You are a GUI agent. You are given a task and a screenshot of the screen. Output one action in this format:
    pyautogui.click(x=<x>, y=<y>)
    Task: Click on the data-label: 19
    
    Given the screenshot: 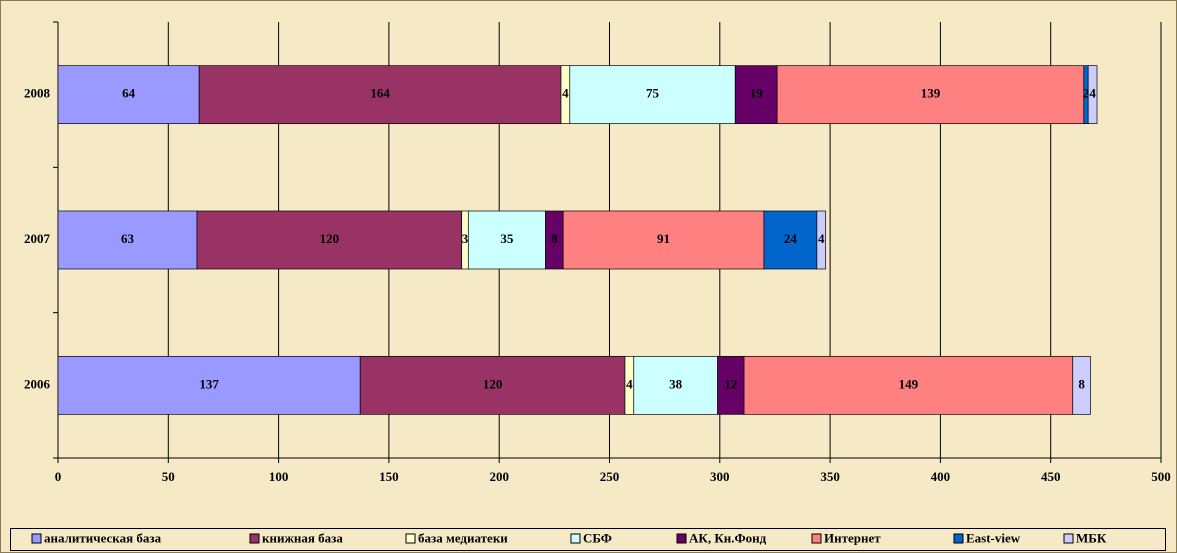 What is the action you would take?
    pyautogui.click(x=757, y=93)
    